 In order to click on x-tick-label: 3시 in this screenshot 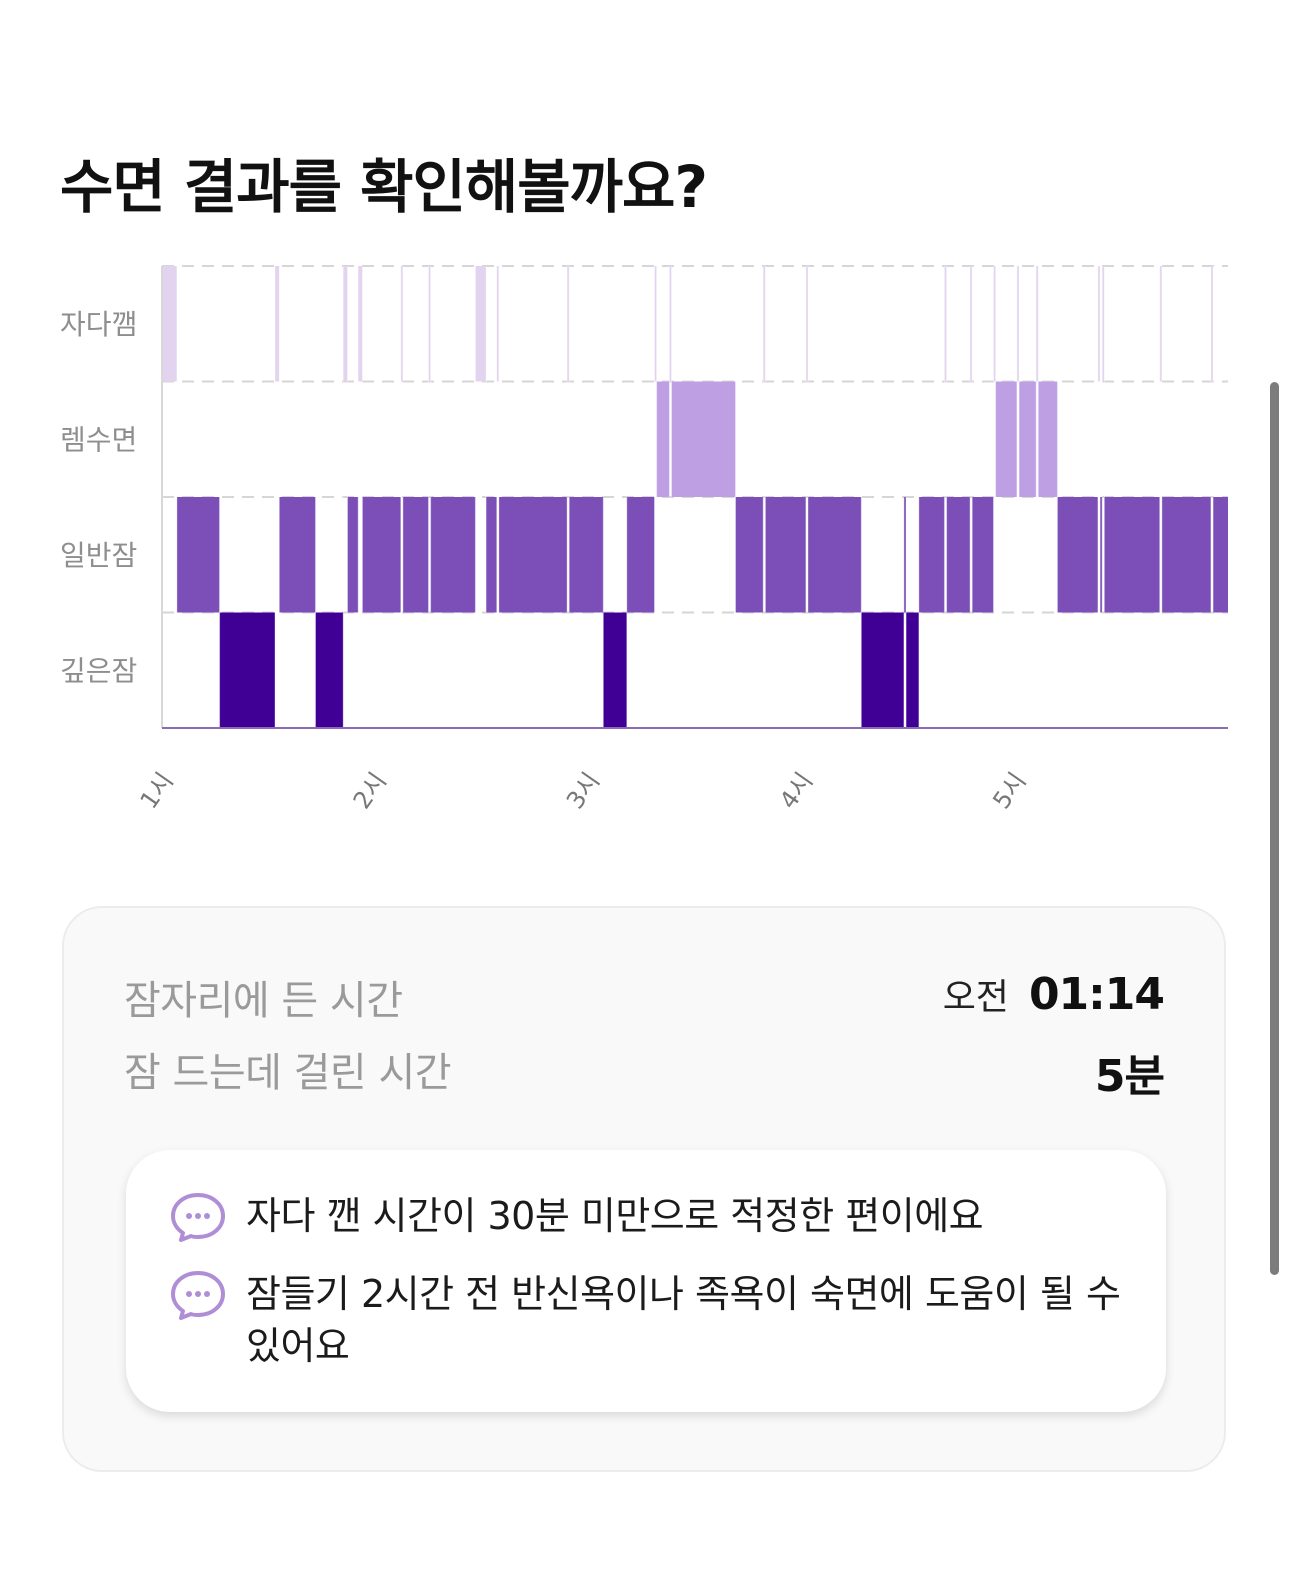, I will do `click(583, 790)`.